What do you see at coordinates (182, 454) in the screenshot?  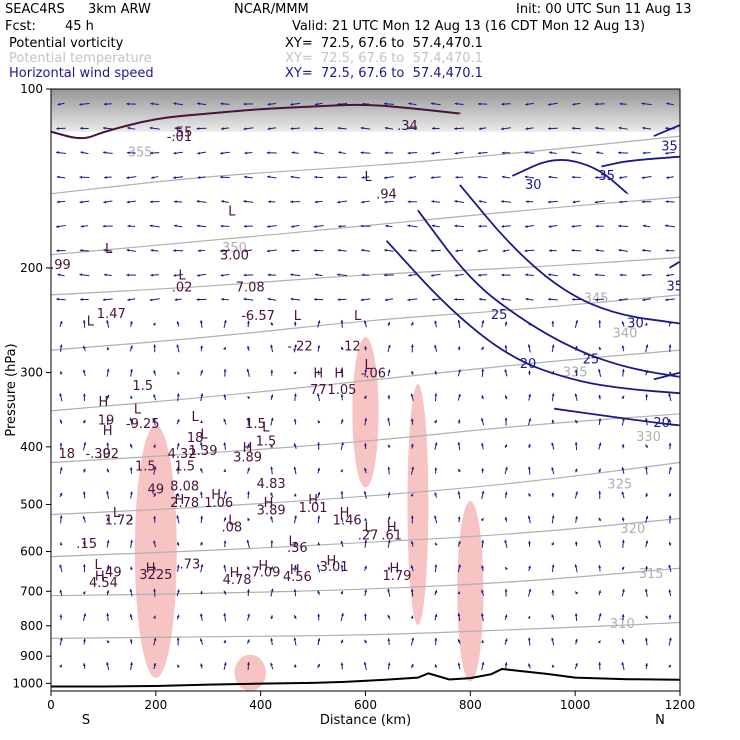 I see `field-label: 4.32` at bounding box center [182, 454].